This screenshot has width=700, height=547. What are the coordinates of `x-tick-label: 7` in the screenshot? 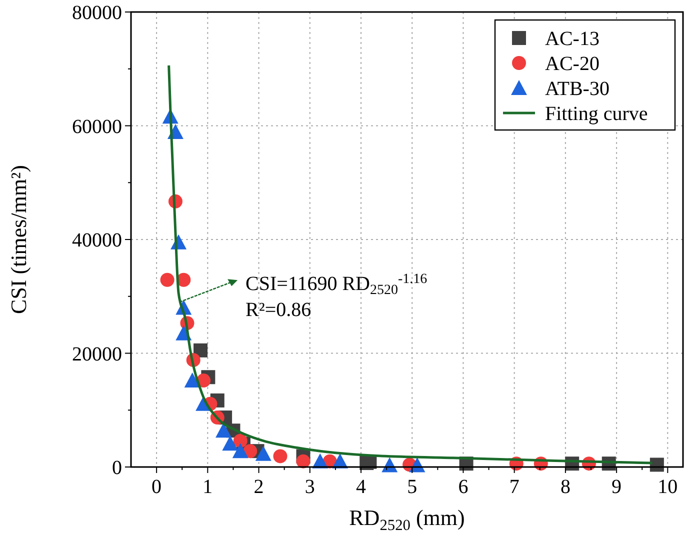 It's located at (514, 487).